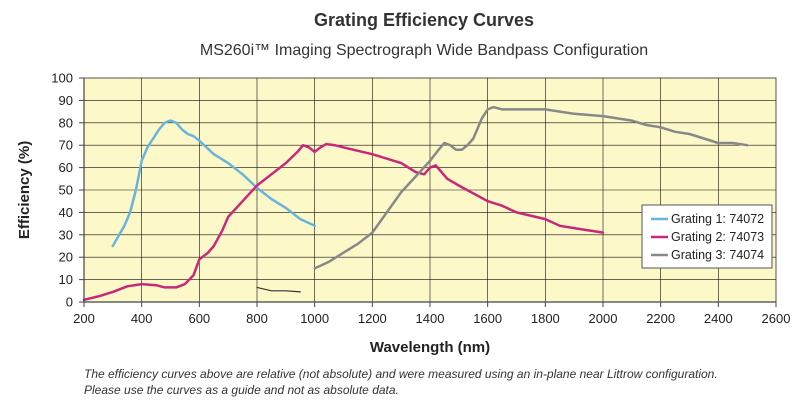  What do you see at coordinates (66, 100) in the screenshot?
I see `y-tick-label: 90` at bounding box center [66, 100].